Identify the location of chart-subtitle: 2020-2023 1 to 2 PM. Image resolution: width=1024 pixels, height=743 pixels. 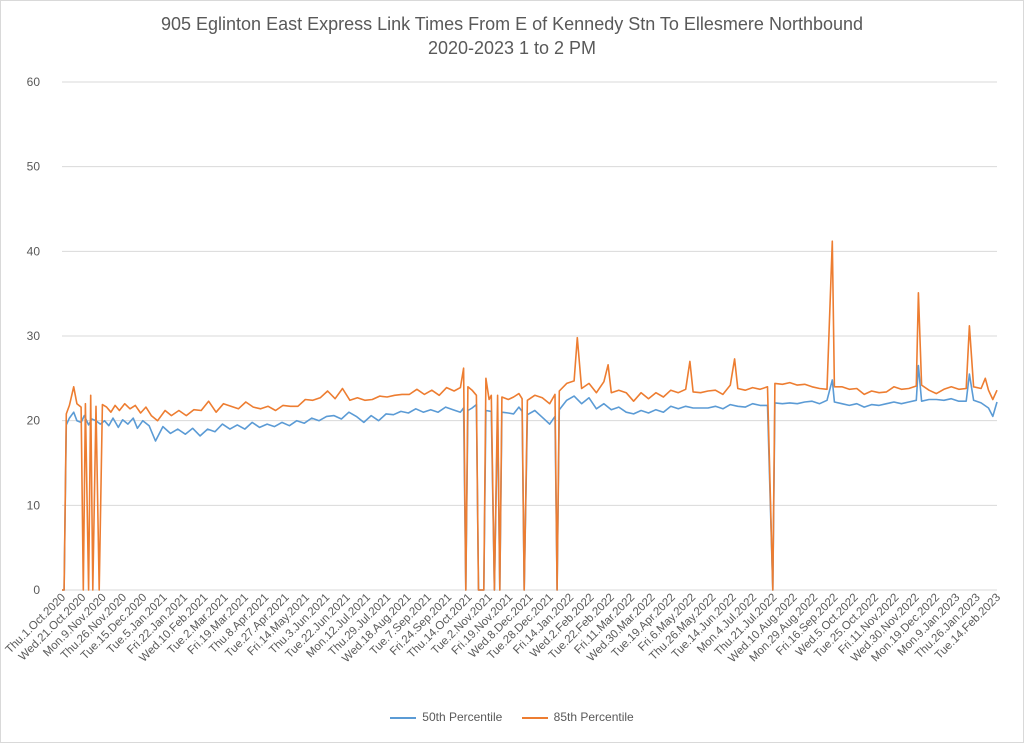
(512, 48).